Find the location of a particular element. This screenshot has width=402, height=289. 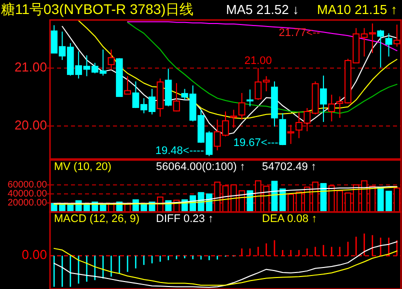

annotation: 21.77<-- is located at coordinates (299, 33).